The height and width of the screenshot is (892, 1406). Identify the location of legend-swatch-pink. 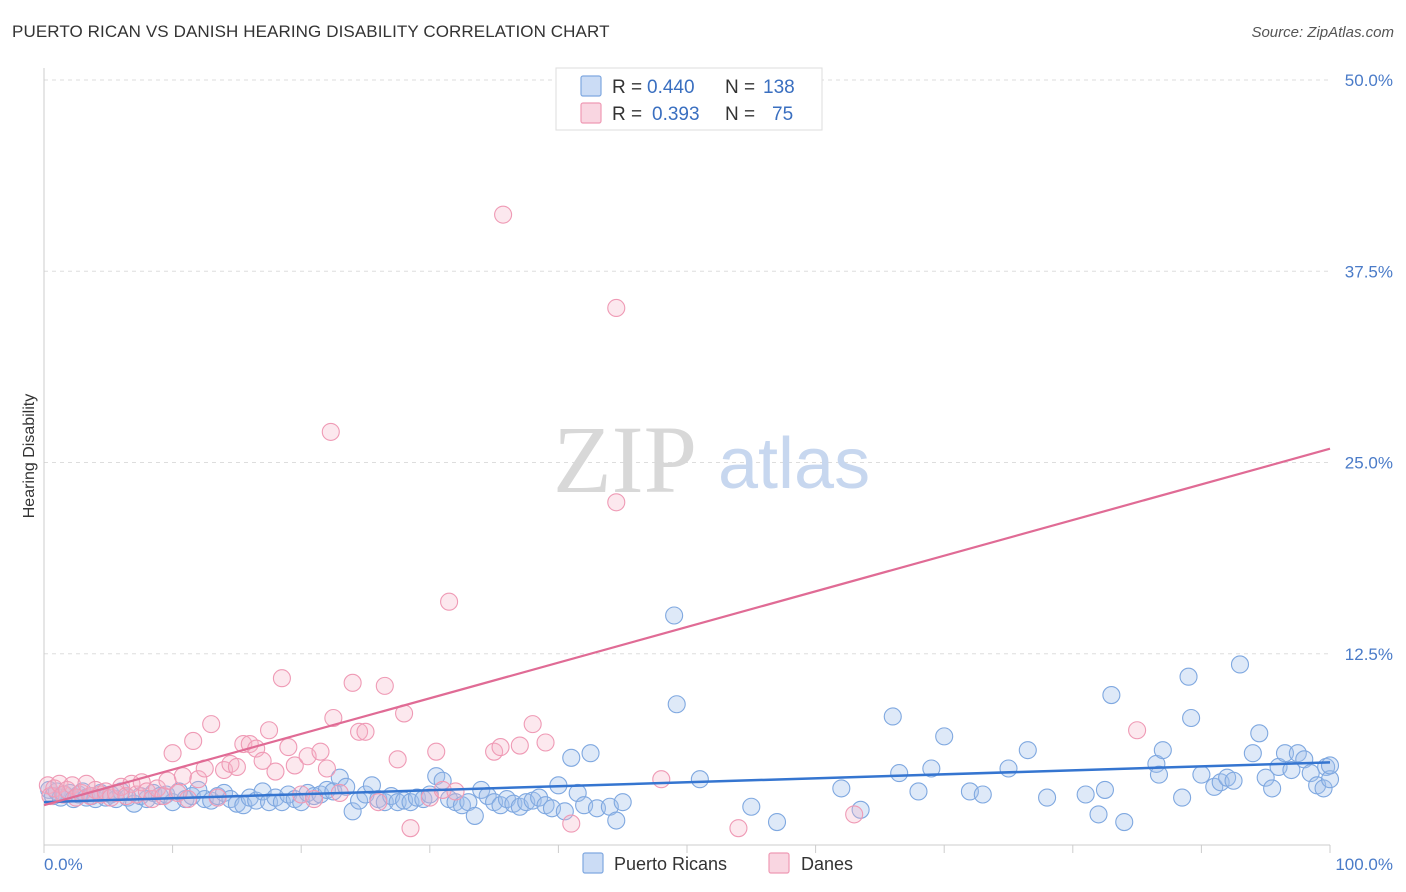
(591, 113).